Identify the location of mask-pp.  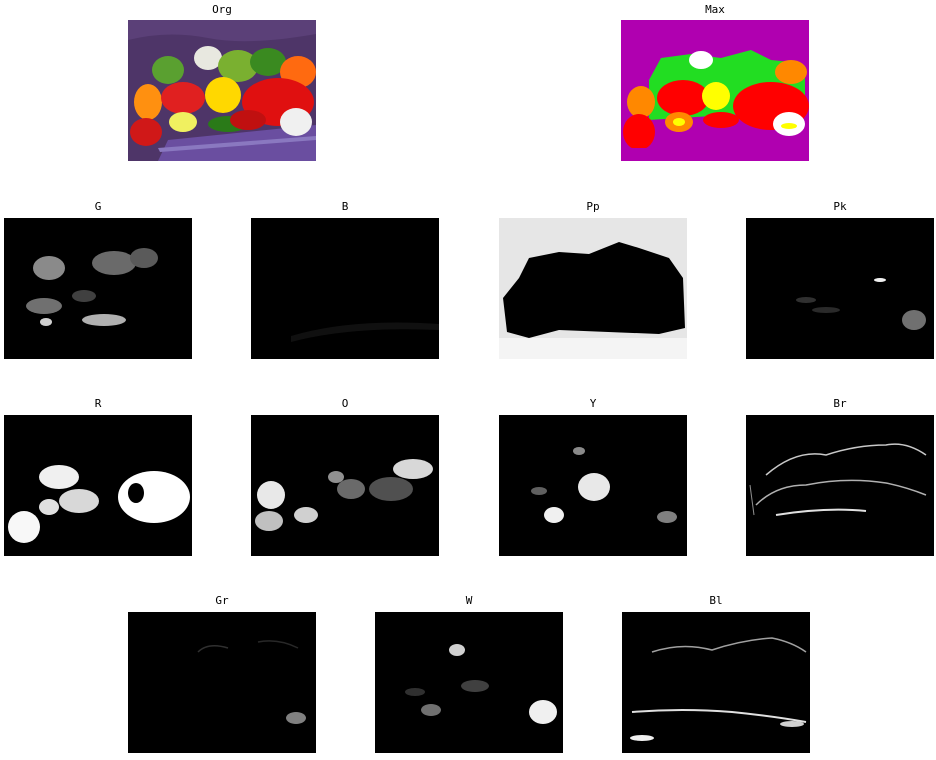
(593, 288).